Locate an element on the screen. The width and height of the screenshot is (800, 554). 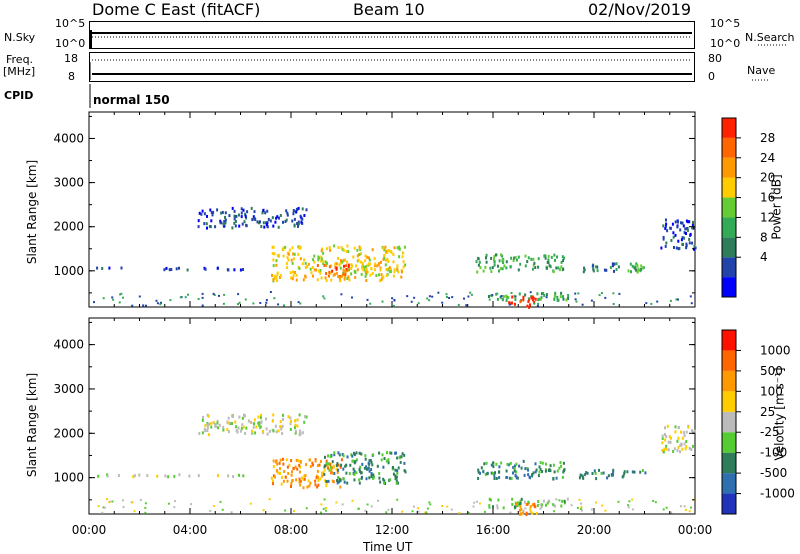
colorbar-tick-label: -500 is located at coordinates (773, 473).